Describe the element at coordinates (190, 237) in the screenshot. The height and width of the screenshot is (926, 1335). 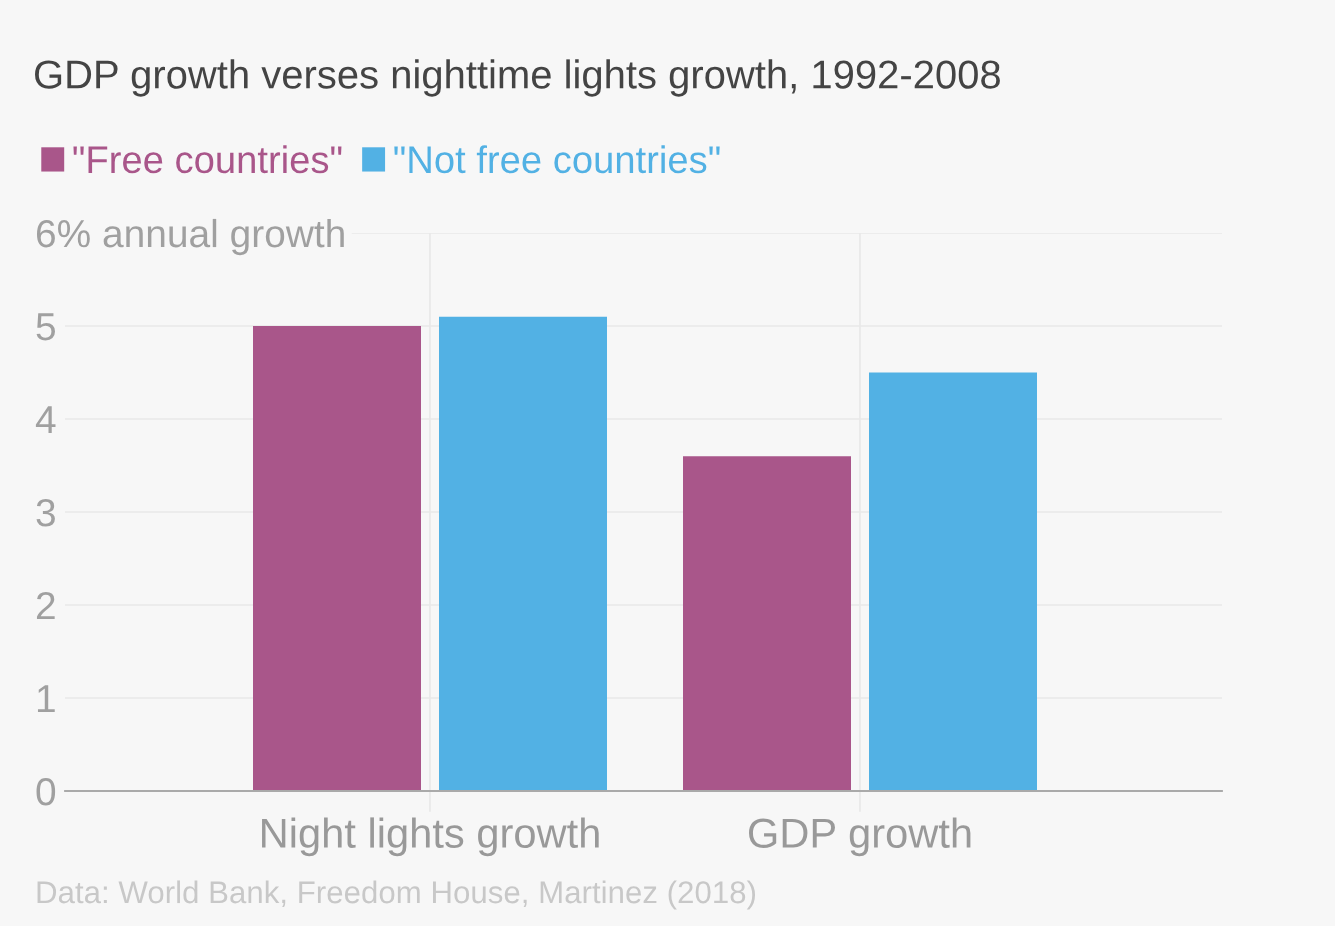
I see `y-tick-label: 6% annual growth` at that location.